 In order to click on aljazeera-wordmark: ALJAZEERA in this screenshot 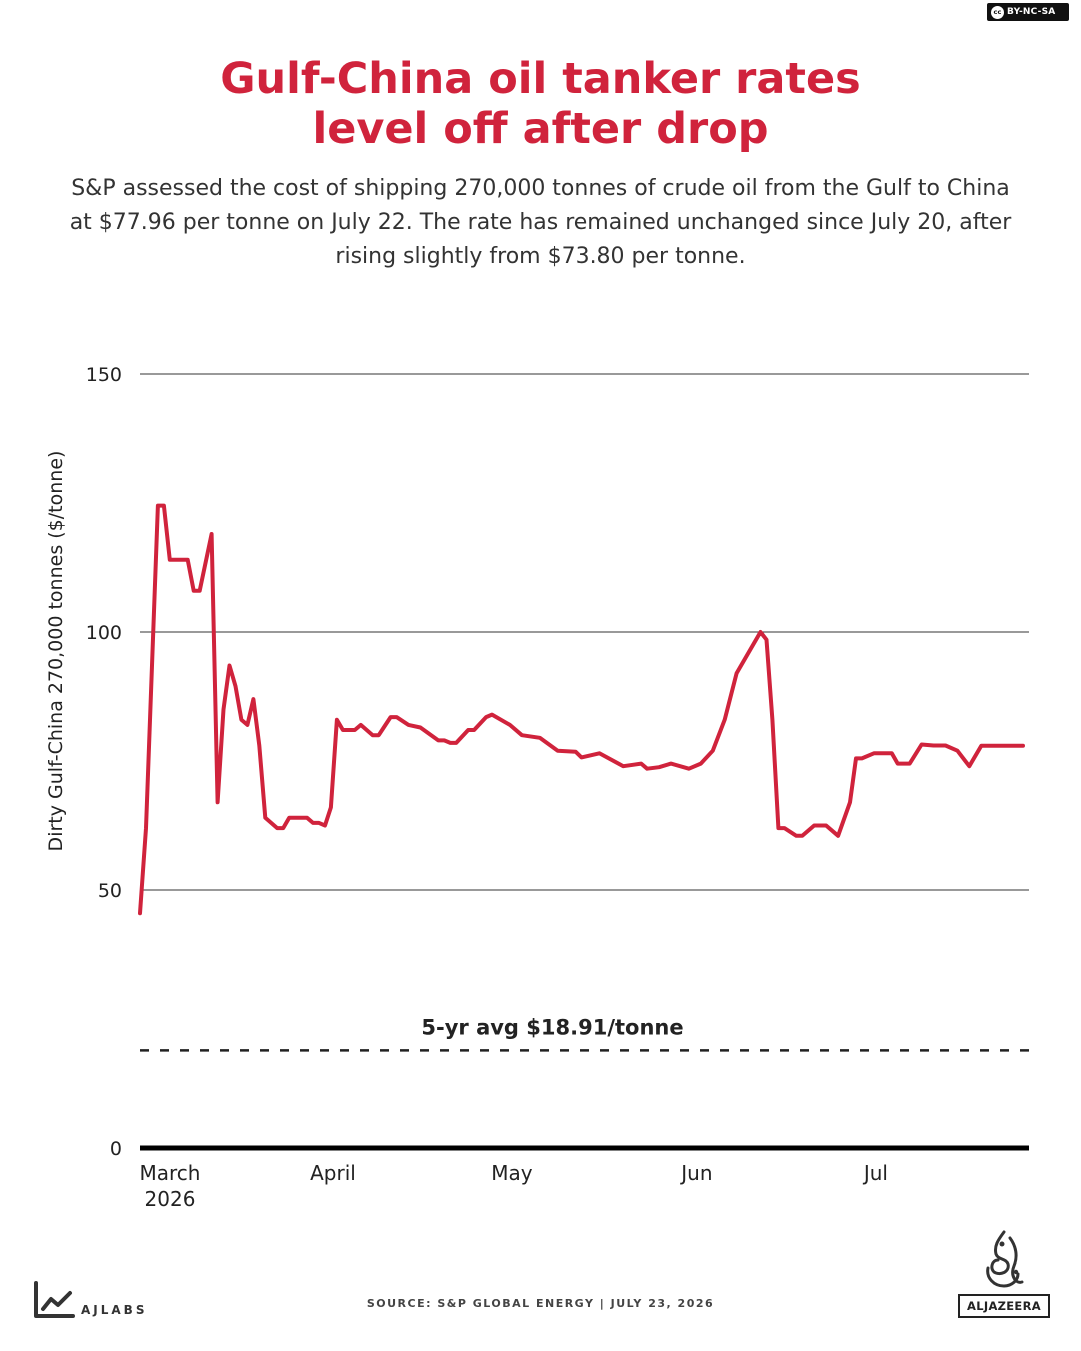, I will do `click(1004, 1306)`.